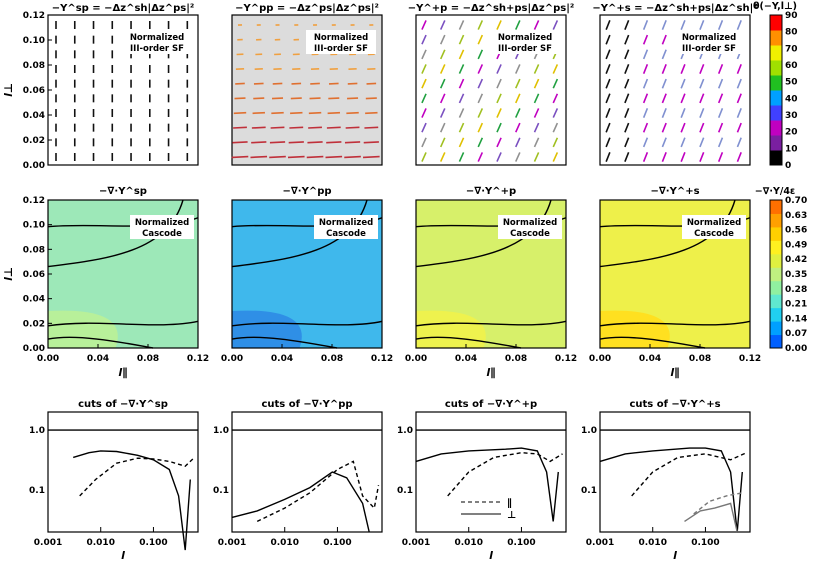  I want to click on colorbar-tick-label: 0.35, so click(796, 275).